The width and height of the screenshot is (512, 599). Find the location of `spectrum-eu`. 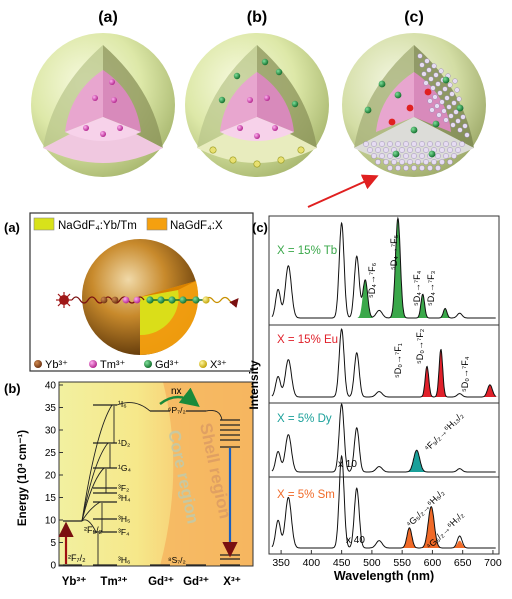

spectrum-eu is located at coordinates (384, 363).